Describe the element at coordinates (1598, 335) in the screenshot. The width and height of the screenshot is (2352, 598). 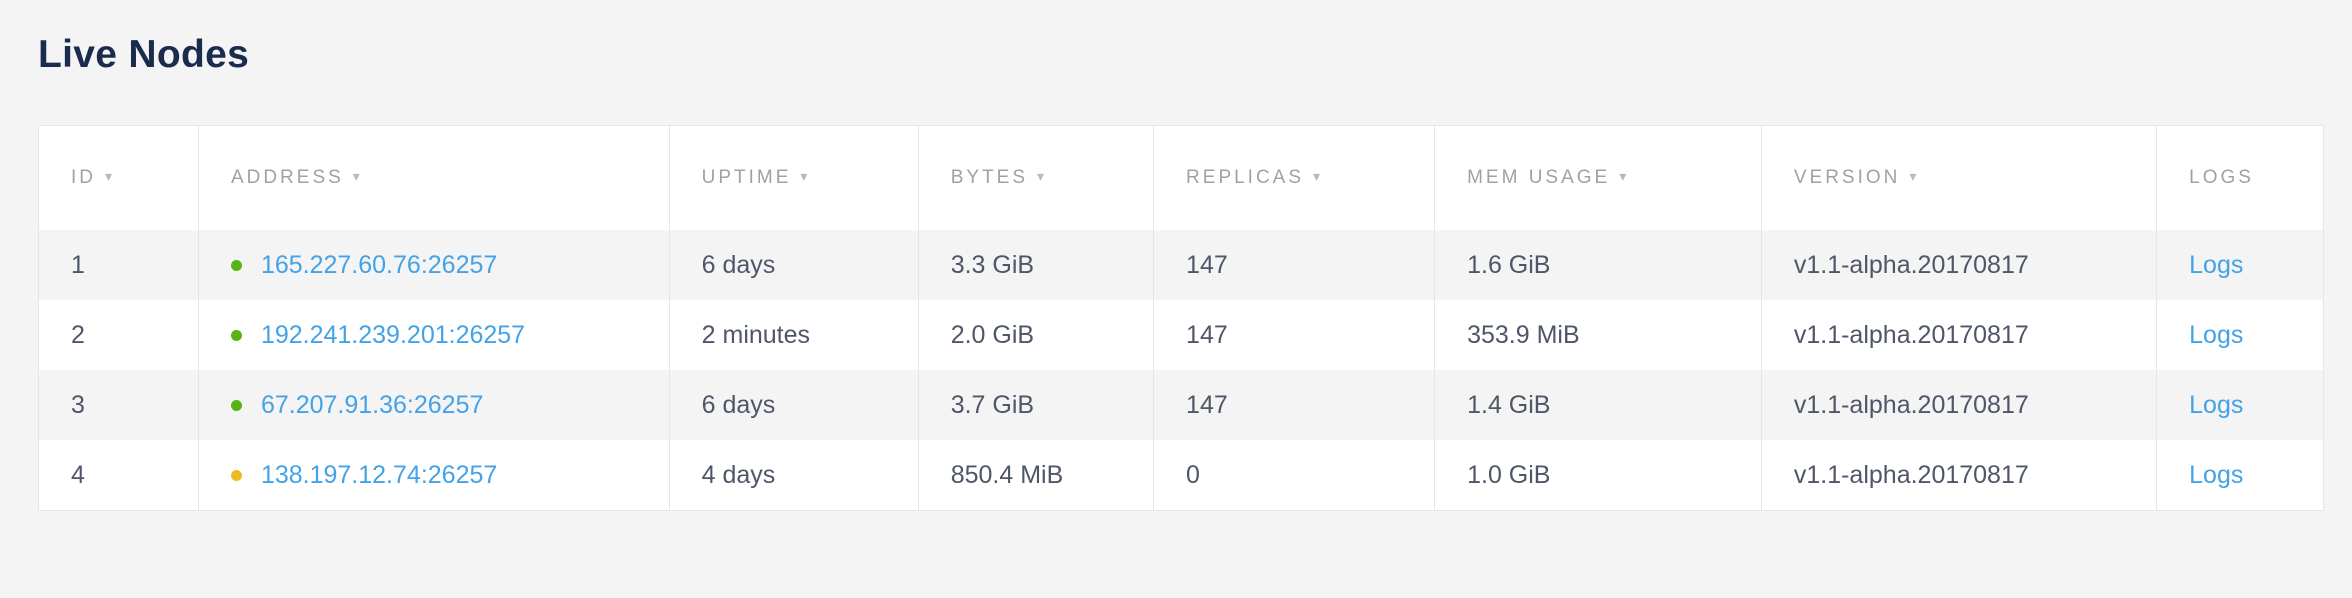
I see `node-mem-usage-cell: 353.9 MiB` at that location.